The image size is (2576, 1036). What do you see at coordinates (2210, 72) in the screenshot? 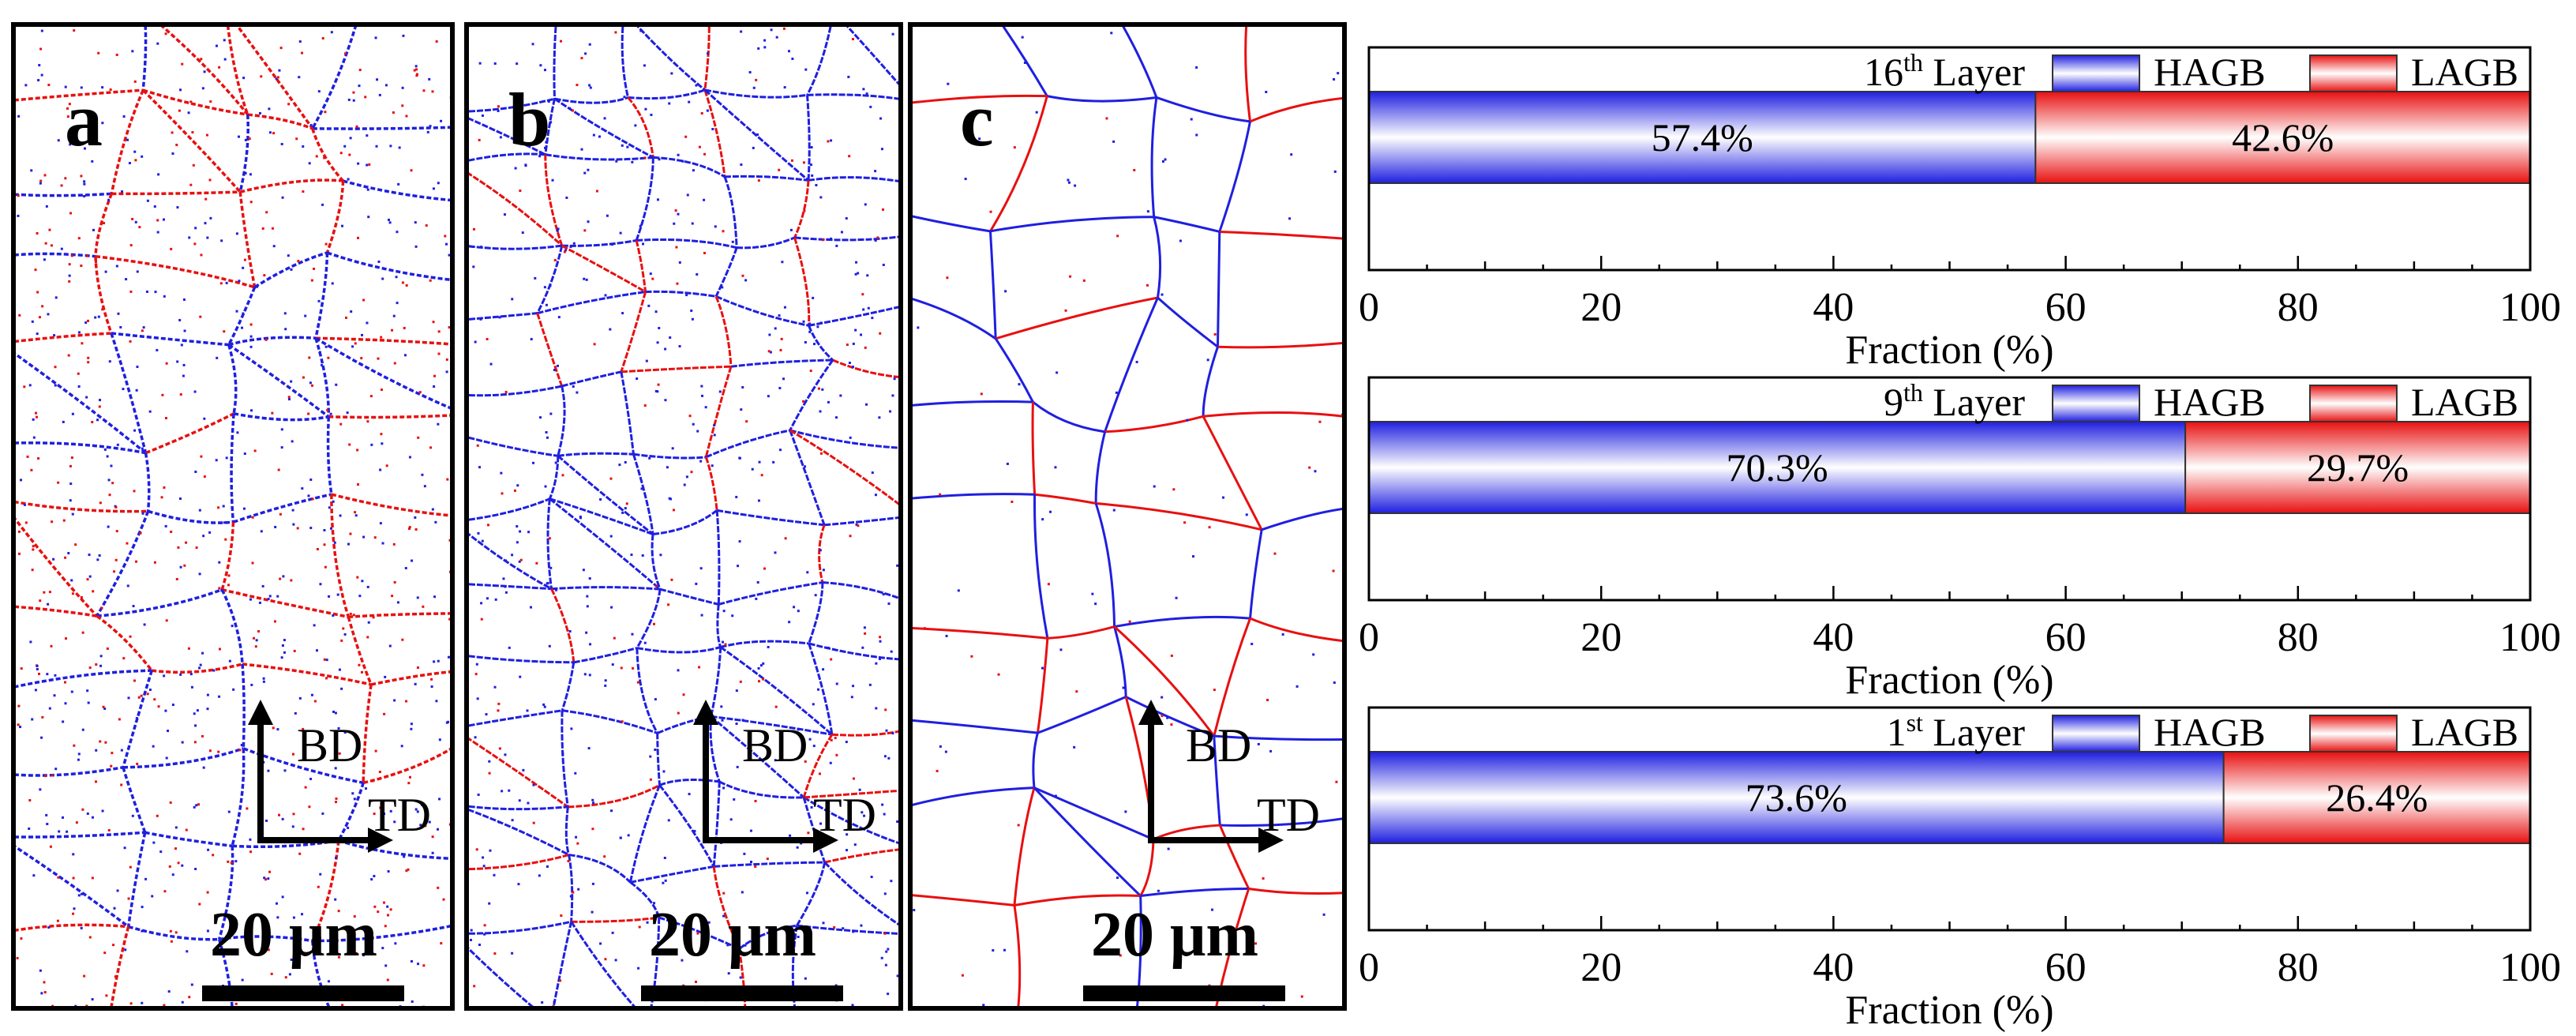
I see `legend-label-hagb: HAGB` at bounding box center [2210, 72].